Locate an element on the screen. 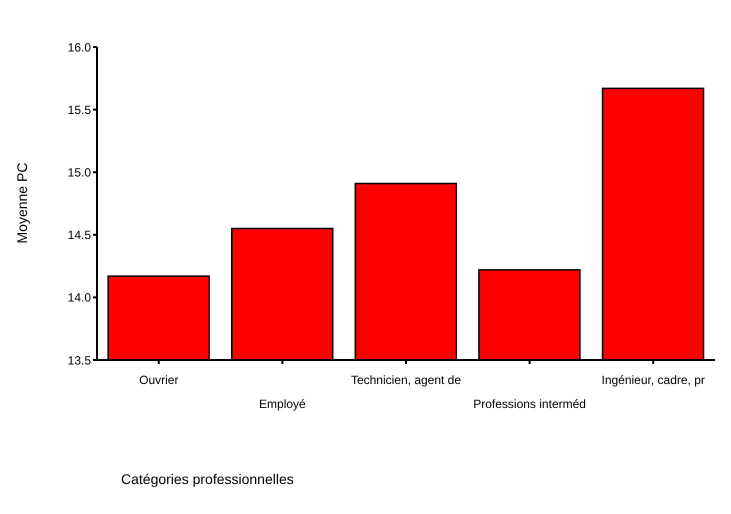 The height and width of the screenshot is (514, 731). y-tick-label: 14.0 is located at coordinates (80, 297).